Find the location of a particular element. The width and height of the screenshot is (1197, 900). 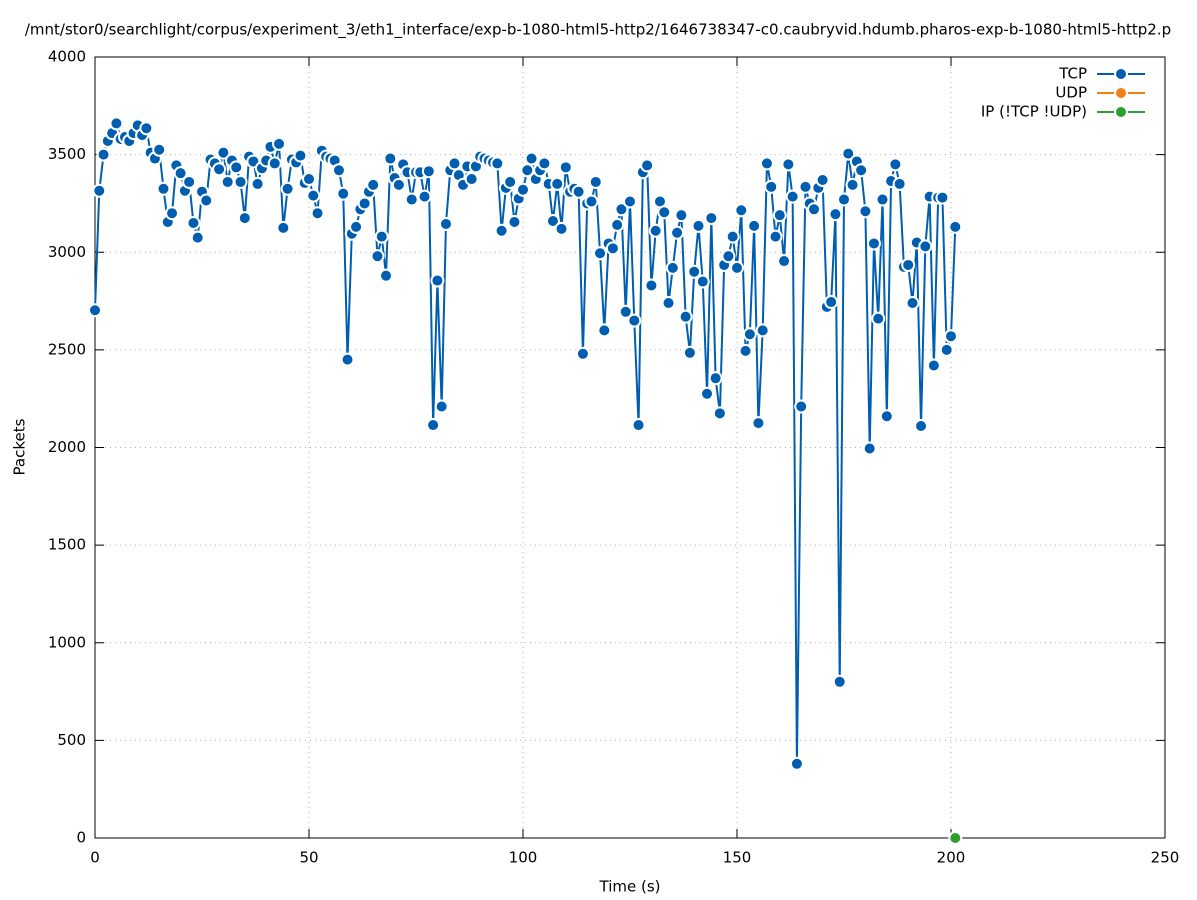

x-tick-label: 100 is located at coordinates (523, 858).